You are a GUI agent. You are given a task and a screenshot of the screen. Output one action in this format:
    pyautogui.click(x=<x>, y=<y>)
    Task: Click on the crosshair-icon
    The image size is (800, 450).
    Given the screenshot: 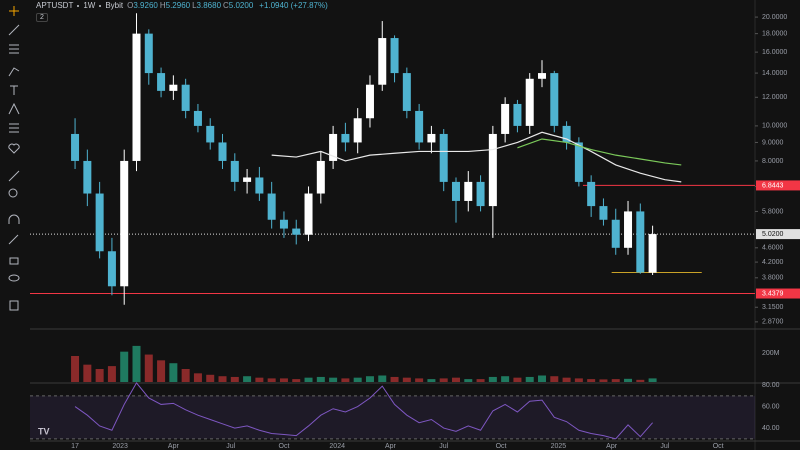 What is the action you would take?
    pyautogui.click(x=14, y=11)
    